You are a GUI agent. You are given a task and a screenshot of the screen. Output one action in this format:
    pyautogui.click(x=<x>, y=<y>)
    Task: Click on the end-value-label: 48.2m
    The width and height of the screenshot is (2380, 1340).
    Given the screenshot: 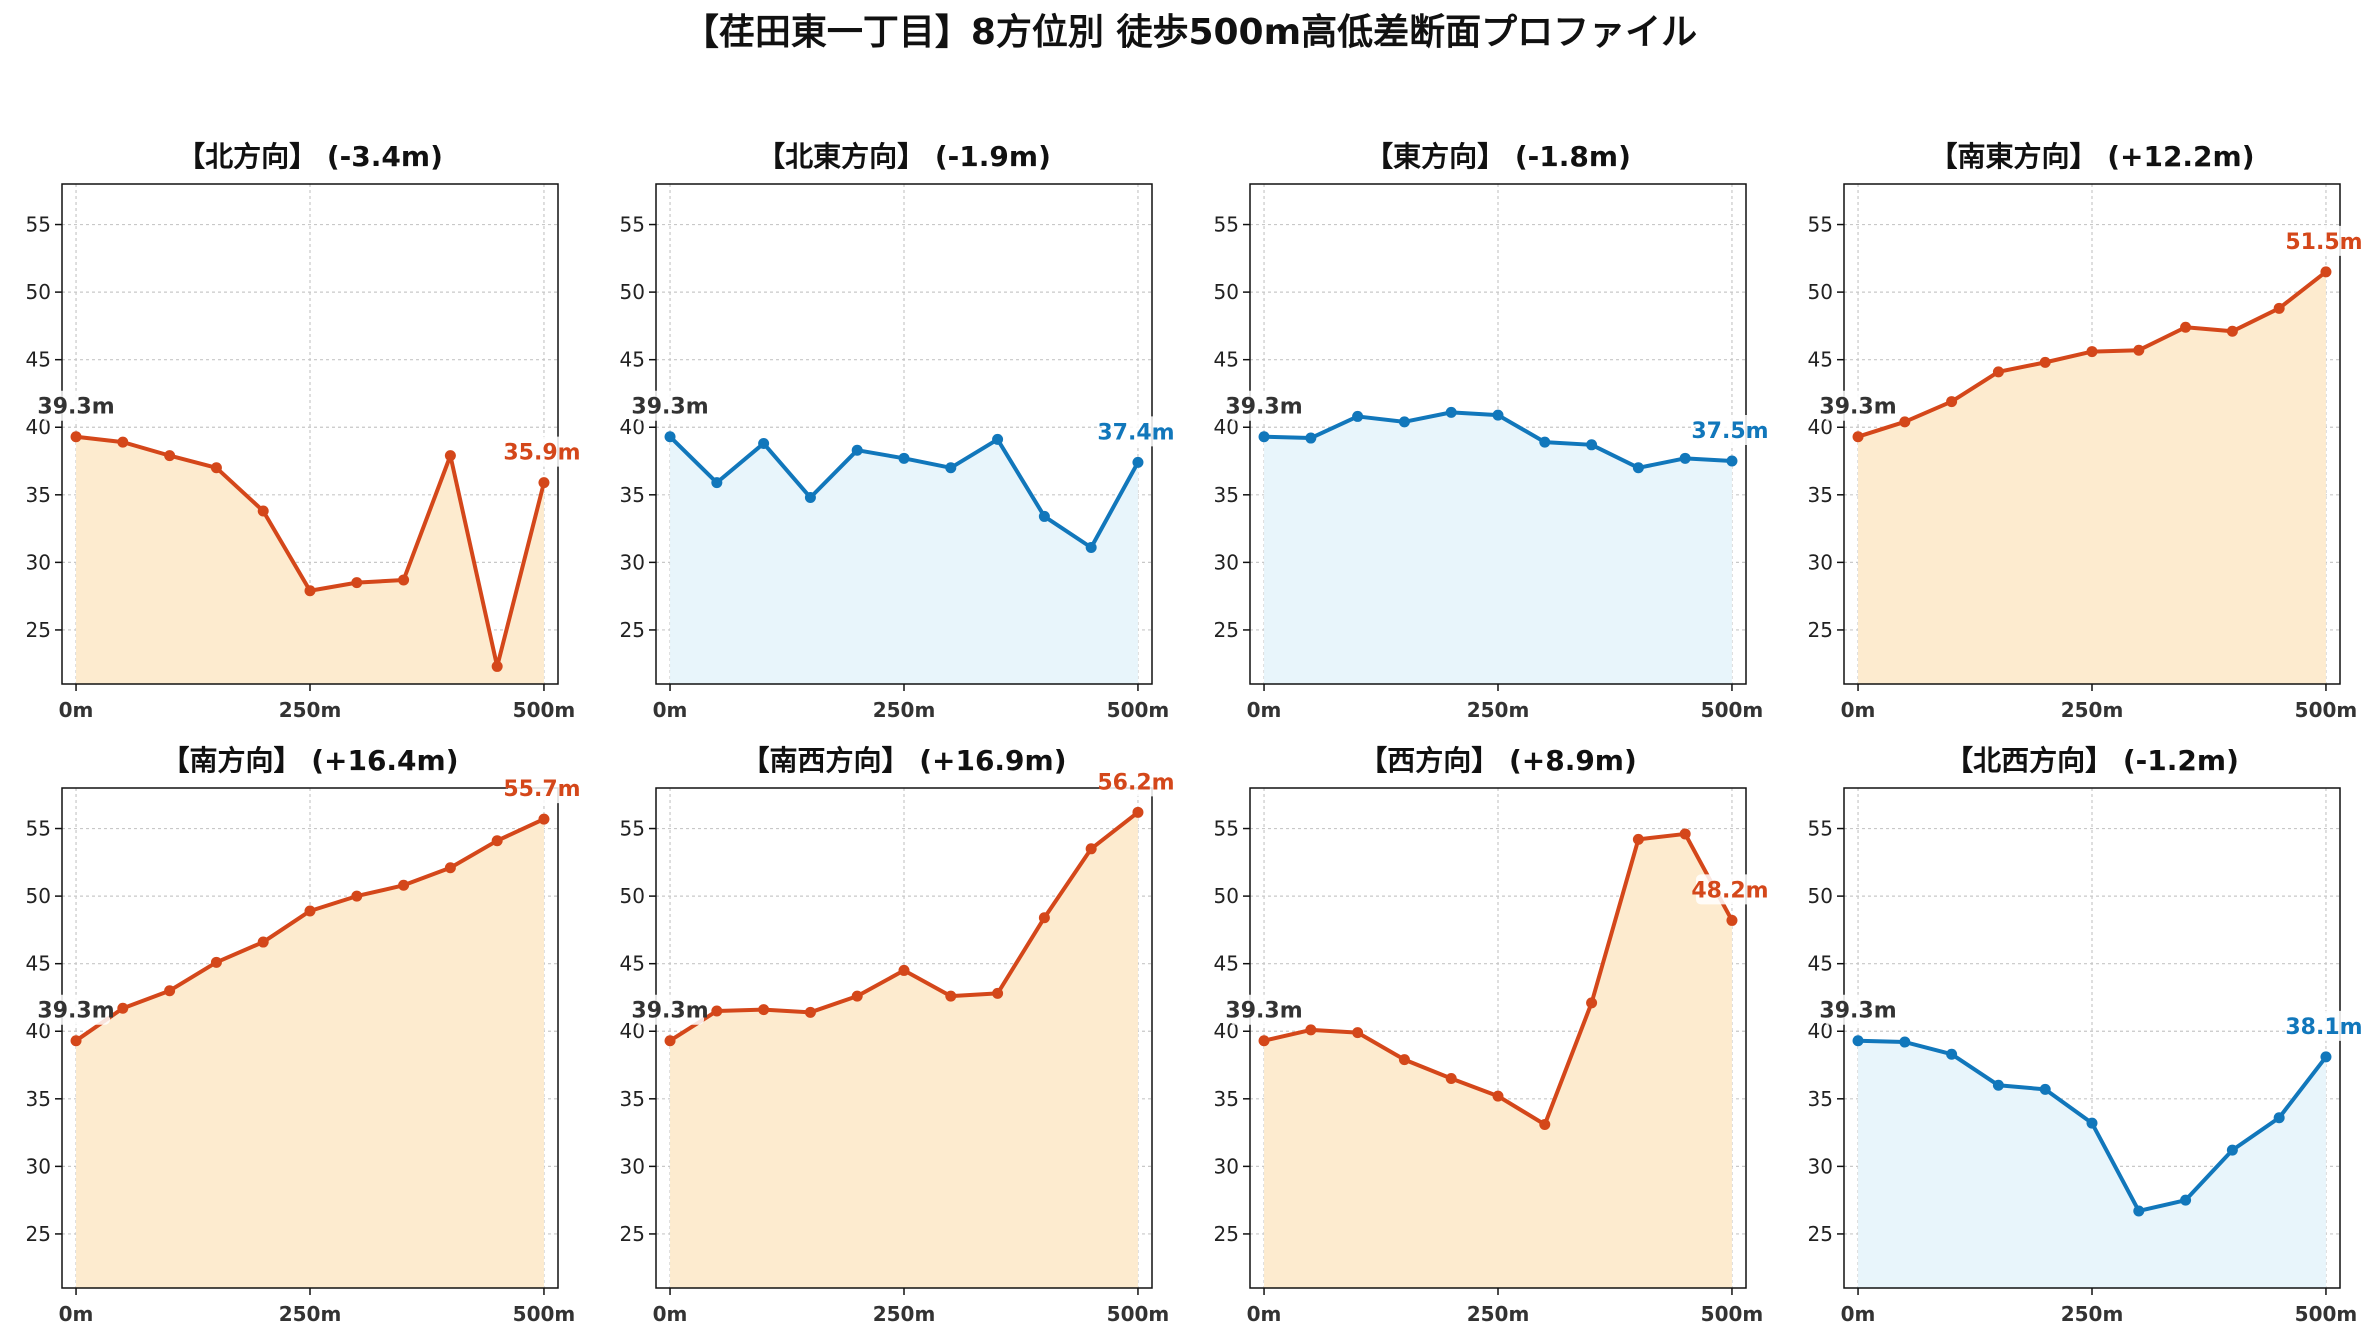 What is the action you would take?
    pyautogui.click(x=1729, y=890)
    